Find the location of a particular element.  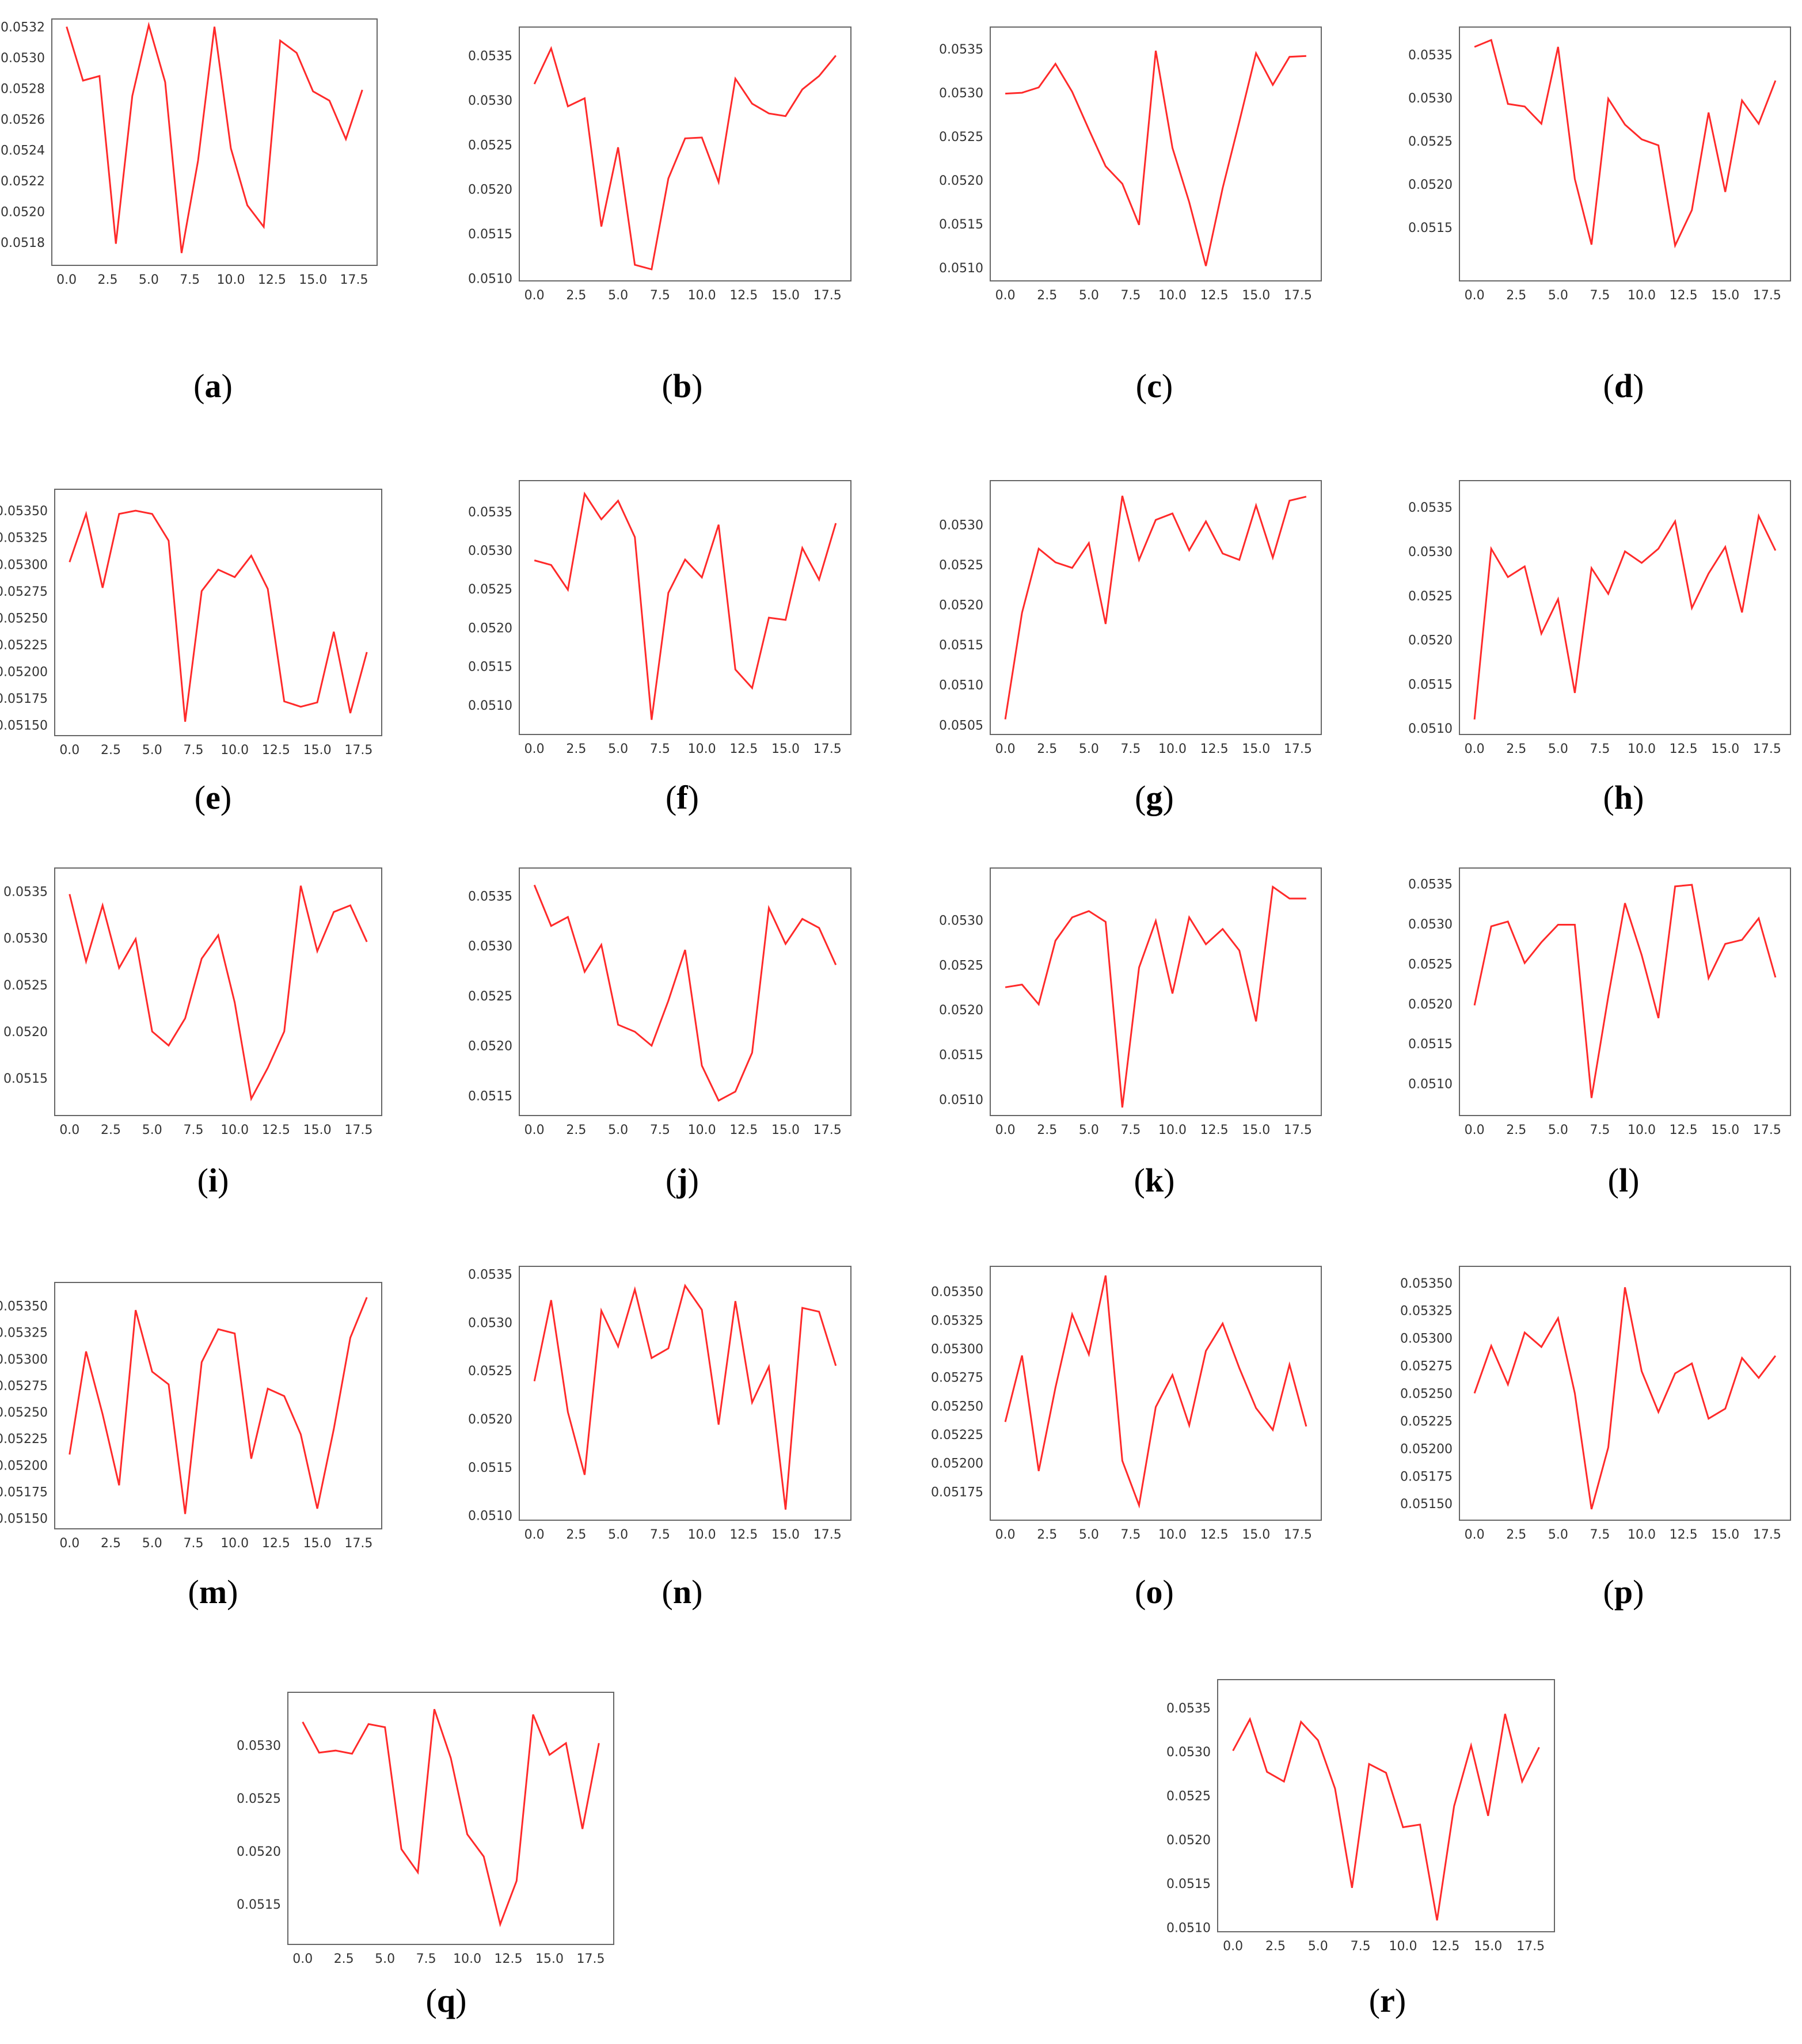

y-tick-label: 0.05225 is located at coordinates (24, 1439).